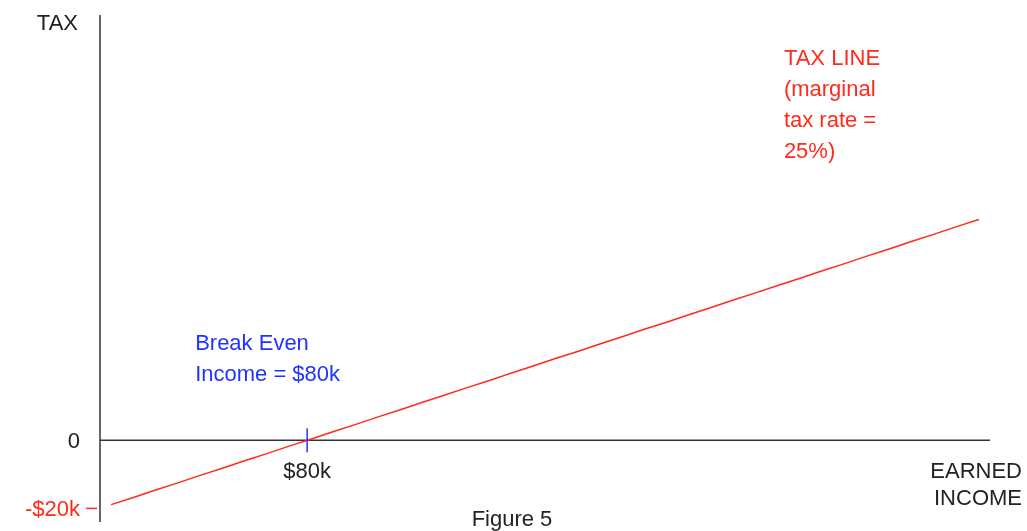 This screenshot has height=531, width=1027. What do you see at coordinates (52, 509) in the screenshot?
I see `y-tick-label: -$20k` at bounding box center [52, 509].